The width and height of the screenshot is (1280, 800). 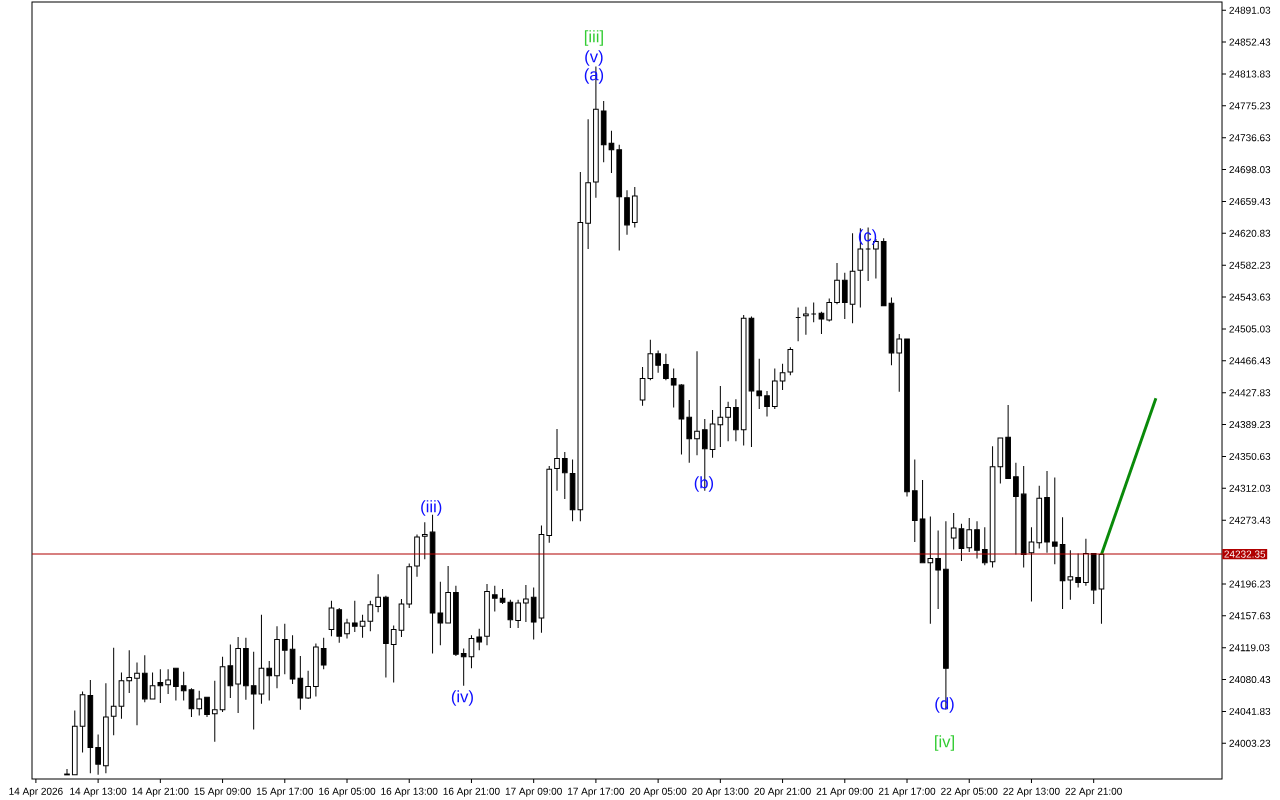 What do you see at coordinates (1250, 488) in the screenshot?
I see `y-tick-label: 24312.03` at bounding box center [1250, 488].